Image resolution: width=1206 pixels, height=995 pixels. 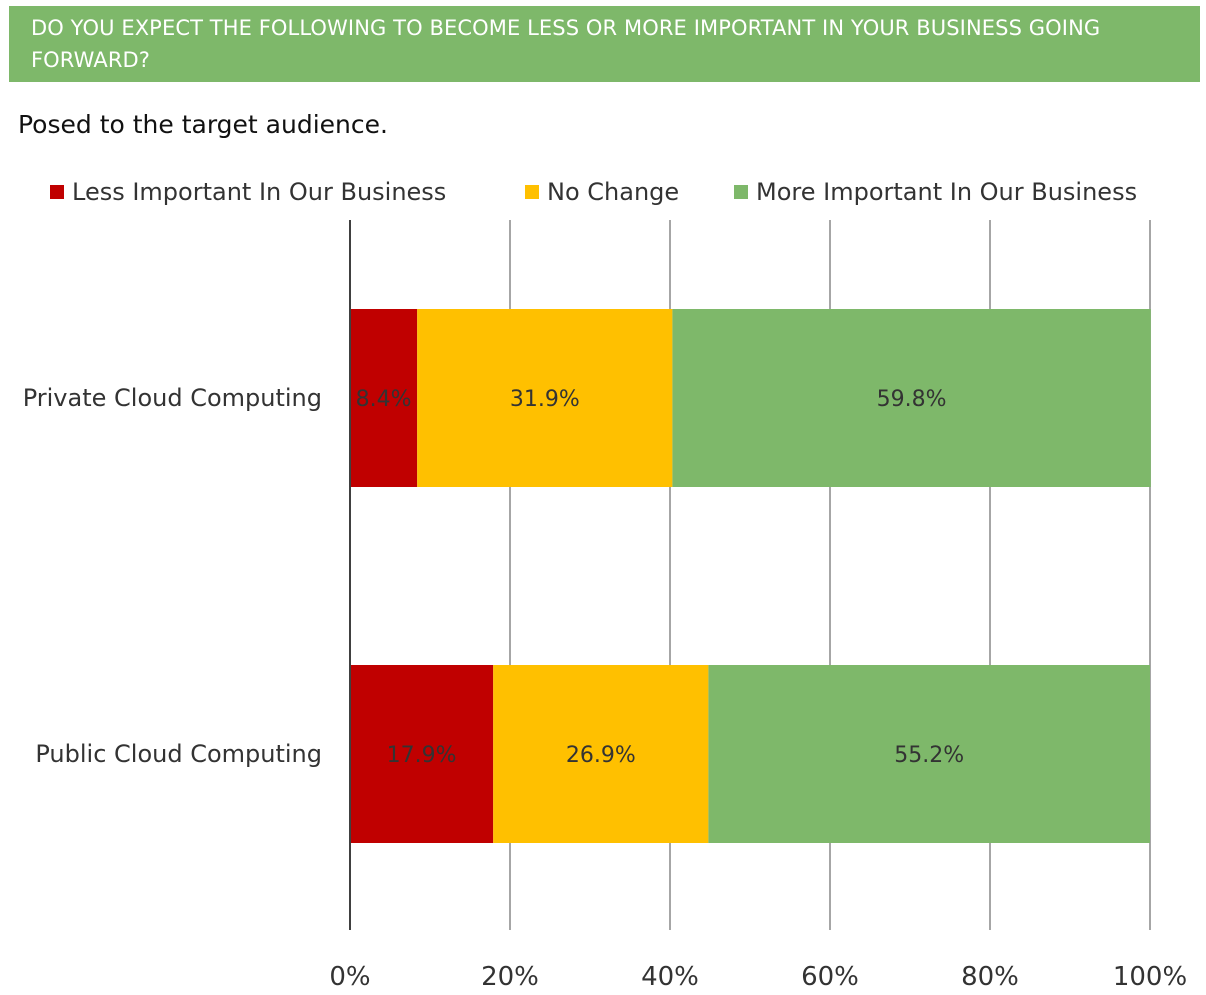 I want to click on legend-swatch-more-important, so click(x=741, y=192).